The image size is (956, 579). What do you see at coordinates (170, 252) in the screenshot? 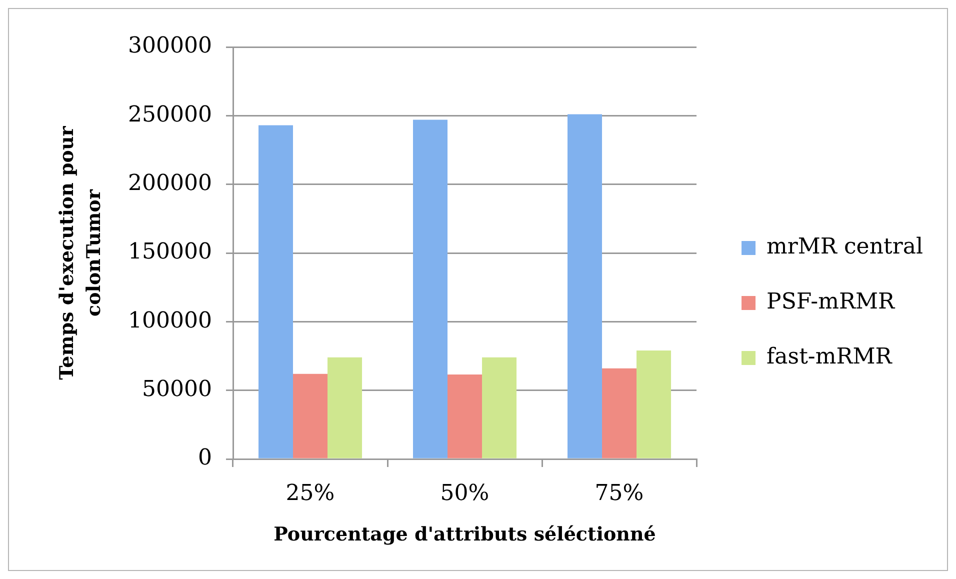
I see `y-tick-label: 150000` at bounding box center [170, 252].